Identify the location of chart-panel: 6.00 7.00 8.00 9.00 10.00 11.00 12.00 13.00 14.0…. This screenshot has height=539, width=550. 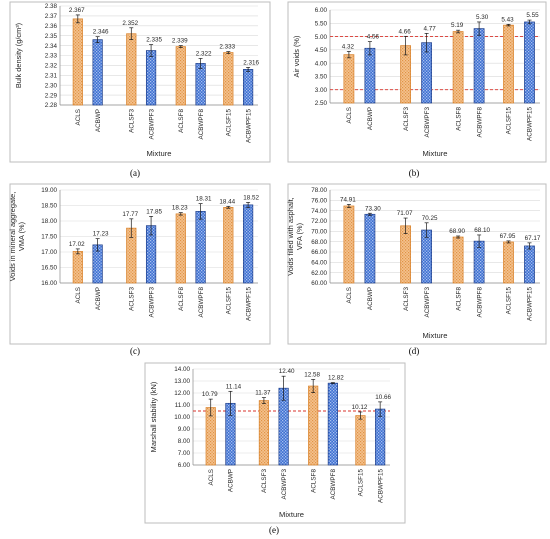
(275, 443).